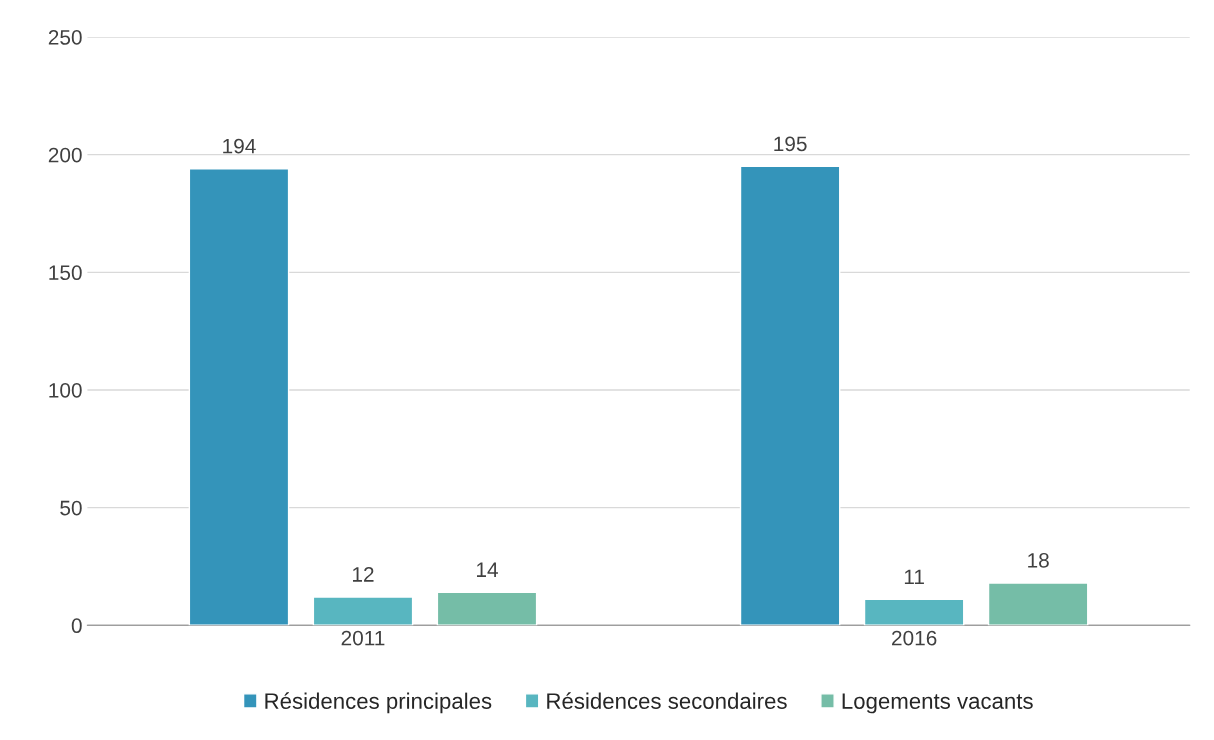  Describe the element at coordinates (65, 155) in the screenshot. I see `y-tick-label: 200` at that location.